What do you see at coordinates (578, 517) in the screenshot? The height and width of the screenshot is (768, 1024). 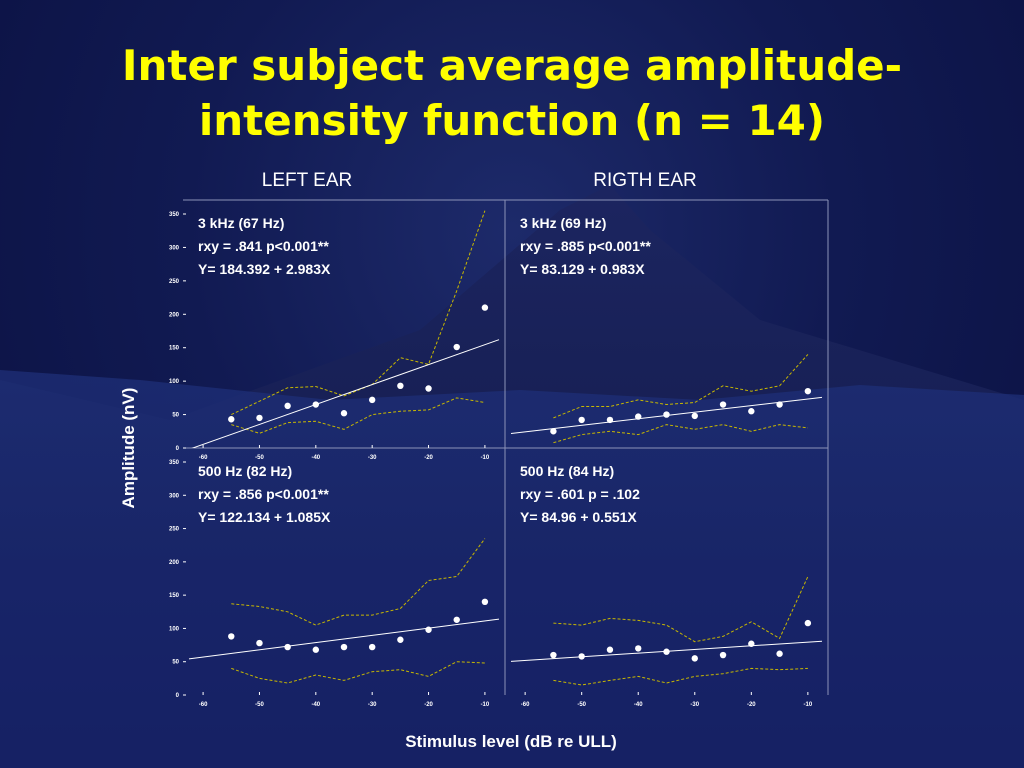 I see `panel-annotation-3: Y= 84.96 + 0.551X` at bounding box center [578, 517].